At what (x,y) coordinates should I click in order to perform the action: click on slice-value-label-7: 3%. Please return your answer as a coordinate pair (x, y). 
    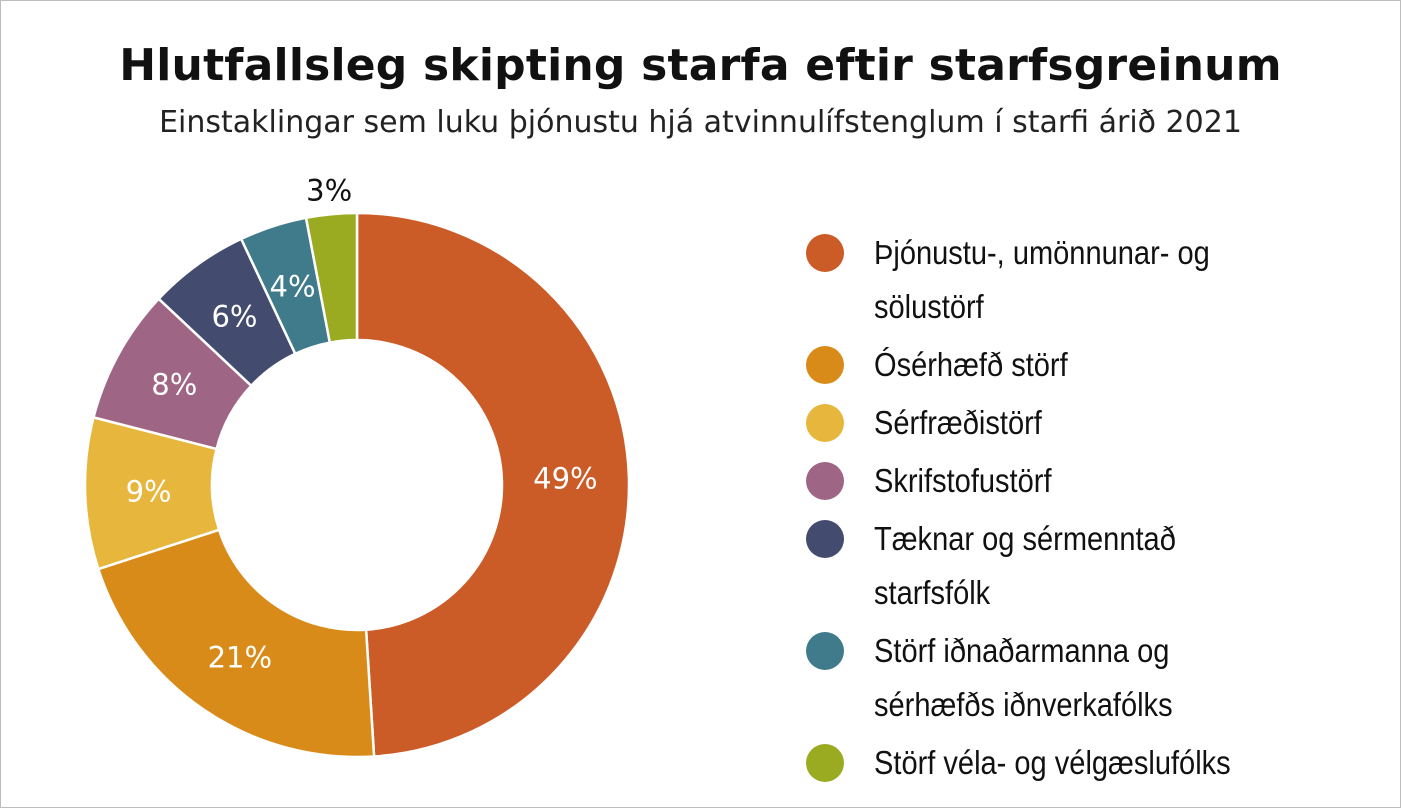
    Looking at the image, I should click on (329, 190).